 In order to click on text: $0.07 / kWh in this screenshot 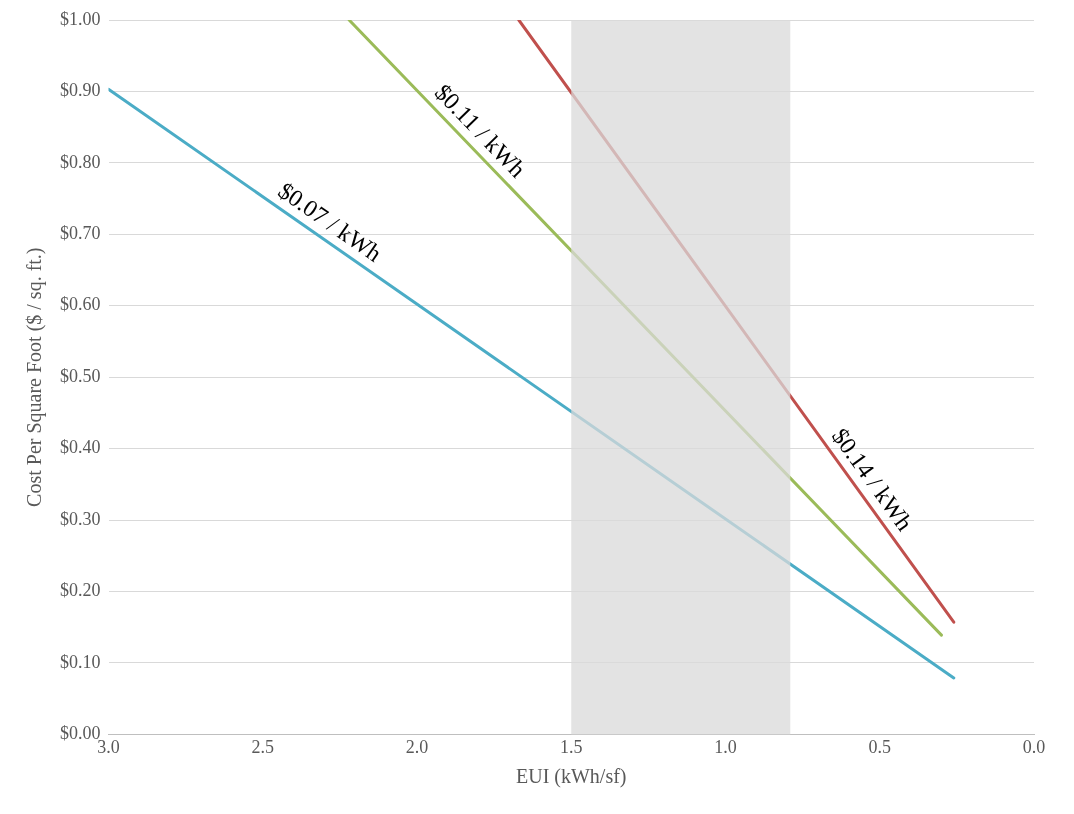, I will do `click(330, 222)`.